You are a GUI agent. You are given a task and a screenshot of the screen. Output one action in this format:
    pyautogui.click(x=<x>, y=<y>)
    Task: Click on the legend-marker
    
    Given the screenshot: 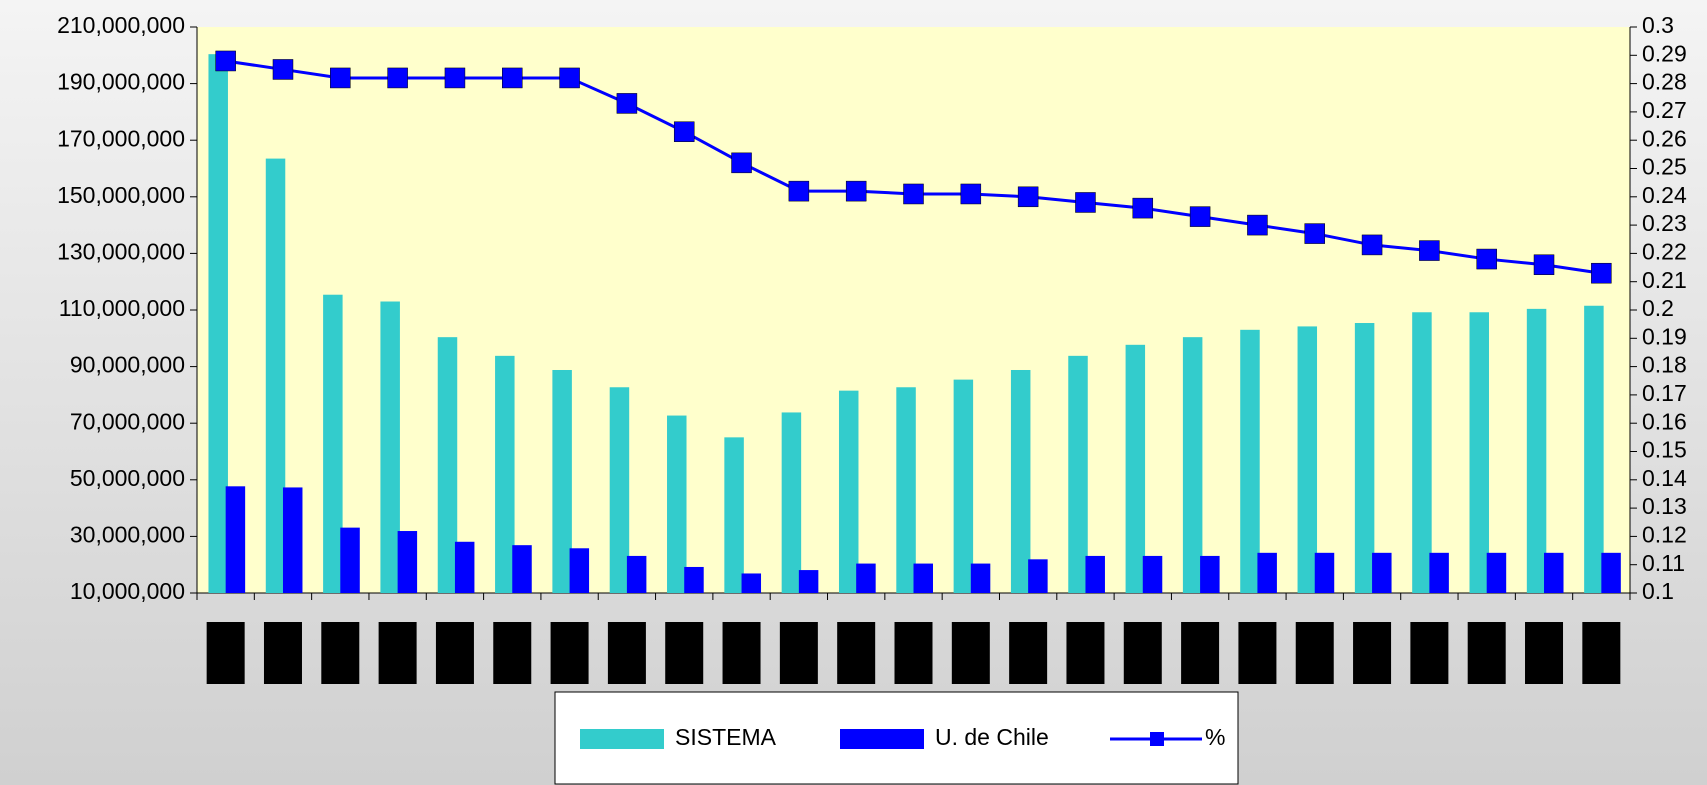 What is the action you would take?
    pyautogui.click(x=1157, y=739)
    